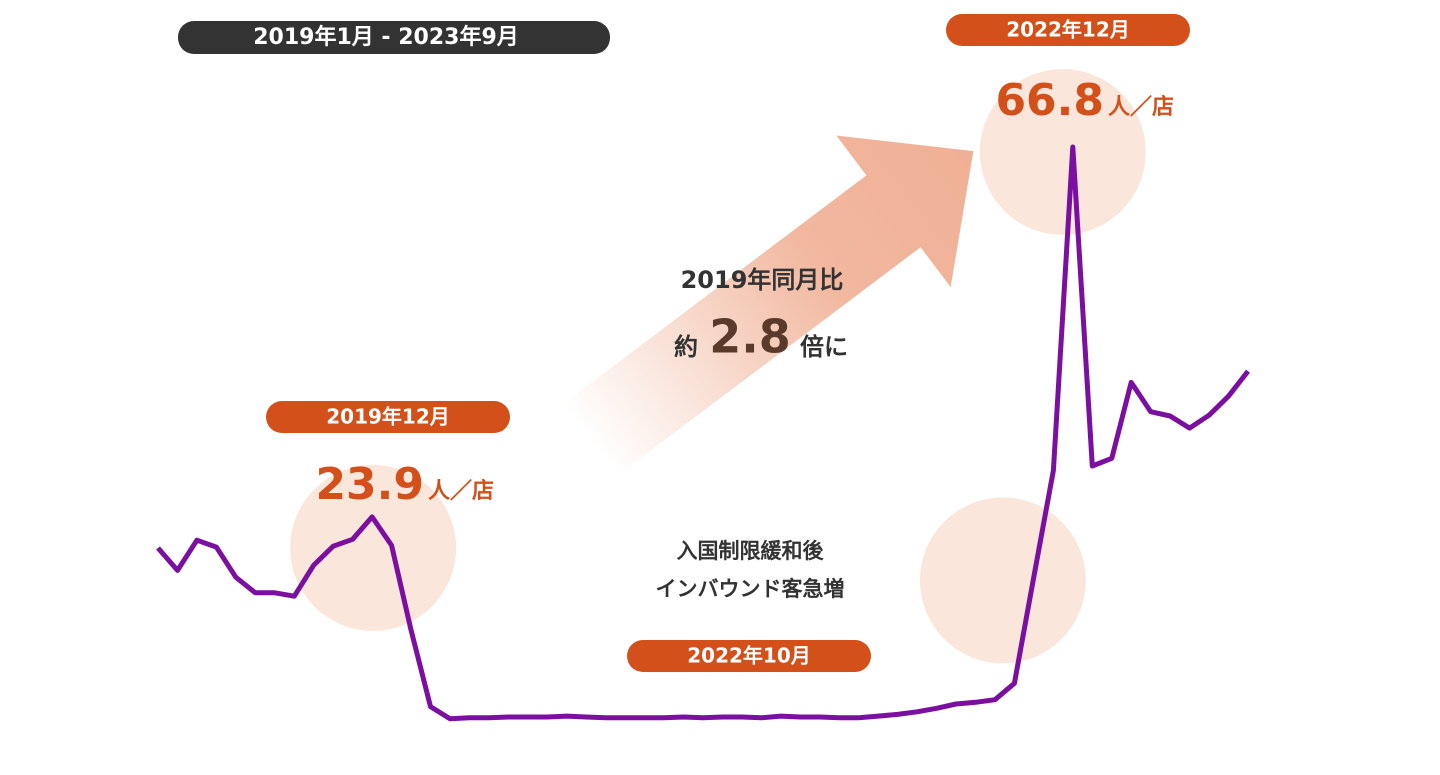 The height and width of the screenshot is (775, 1440). I want to click on value-label: 66.8, so click(1049, 100).